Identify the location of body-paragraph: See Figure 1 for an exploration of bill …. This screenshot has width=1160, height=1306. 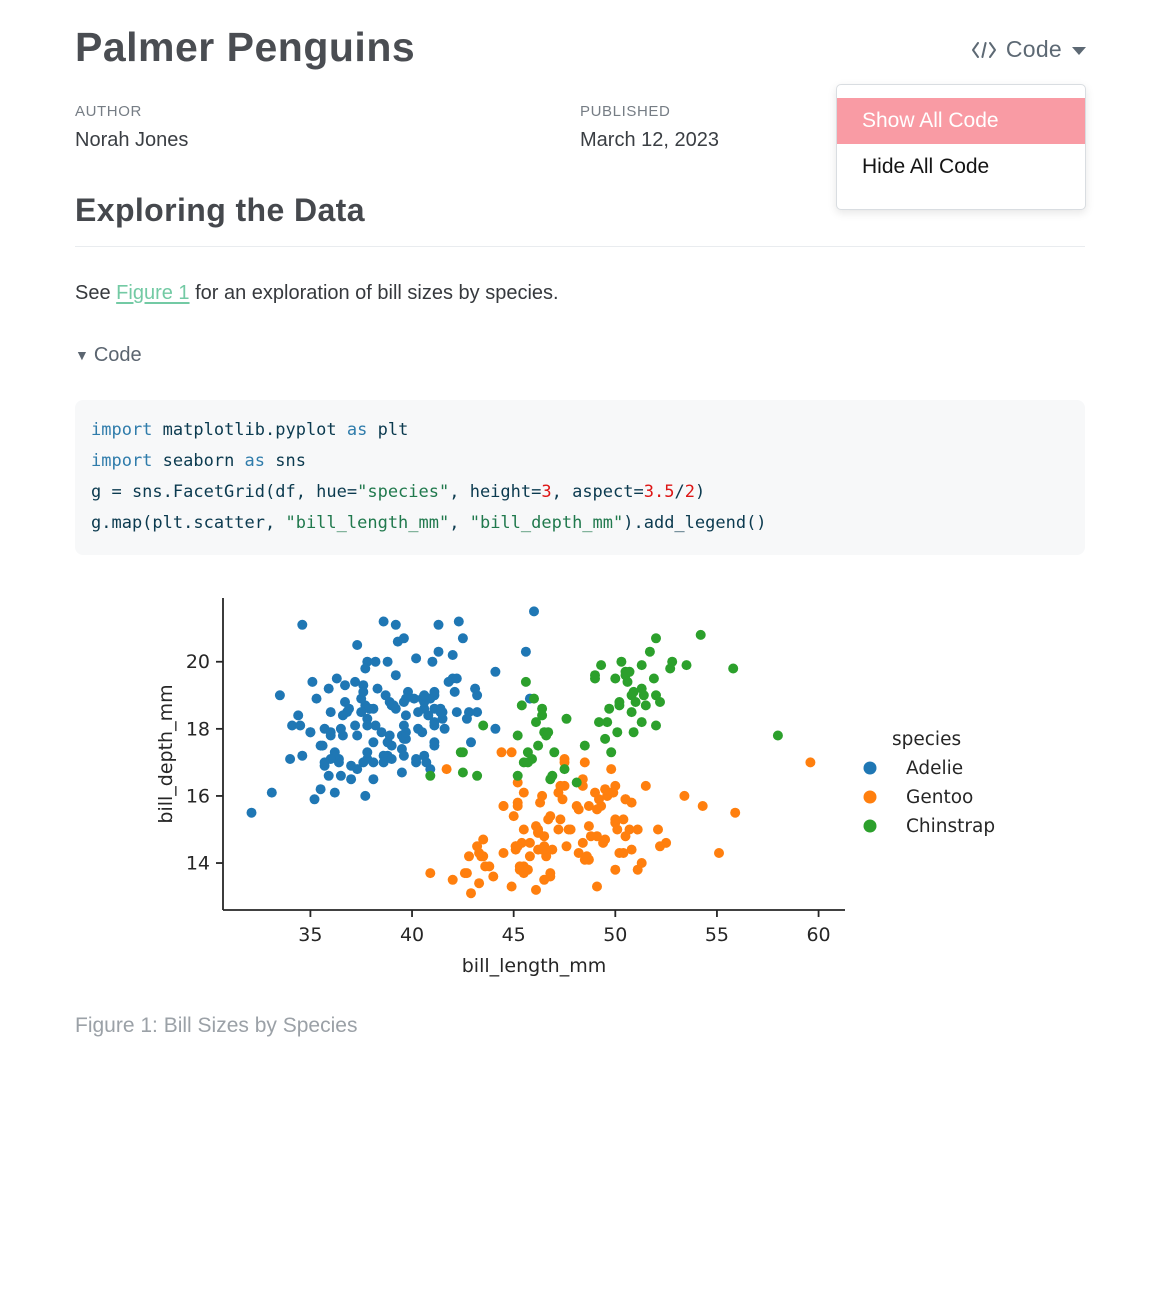
(317, 293).